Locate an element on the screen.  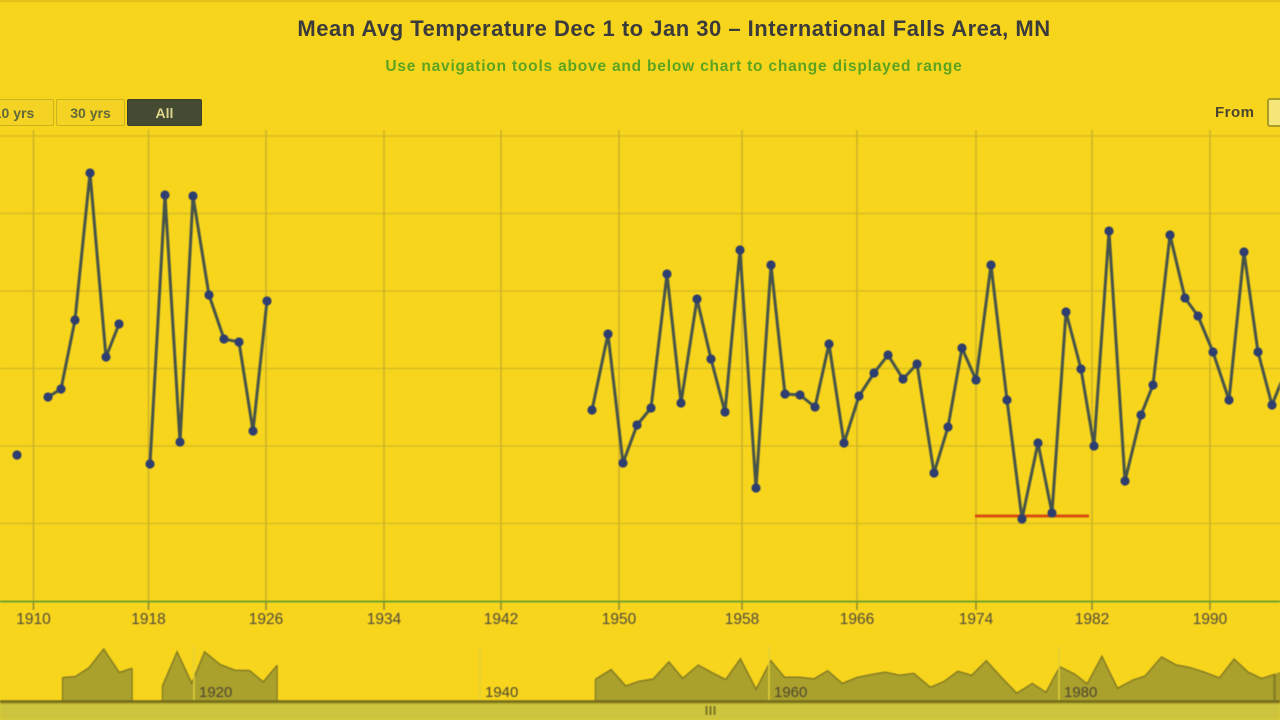
svg-text: 1974 is located at coordinates (976, 619).